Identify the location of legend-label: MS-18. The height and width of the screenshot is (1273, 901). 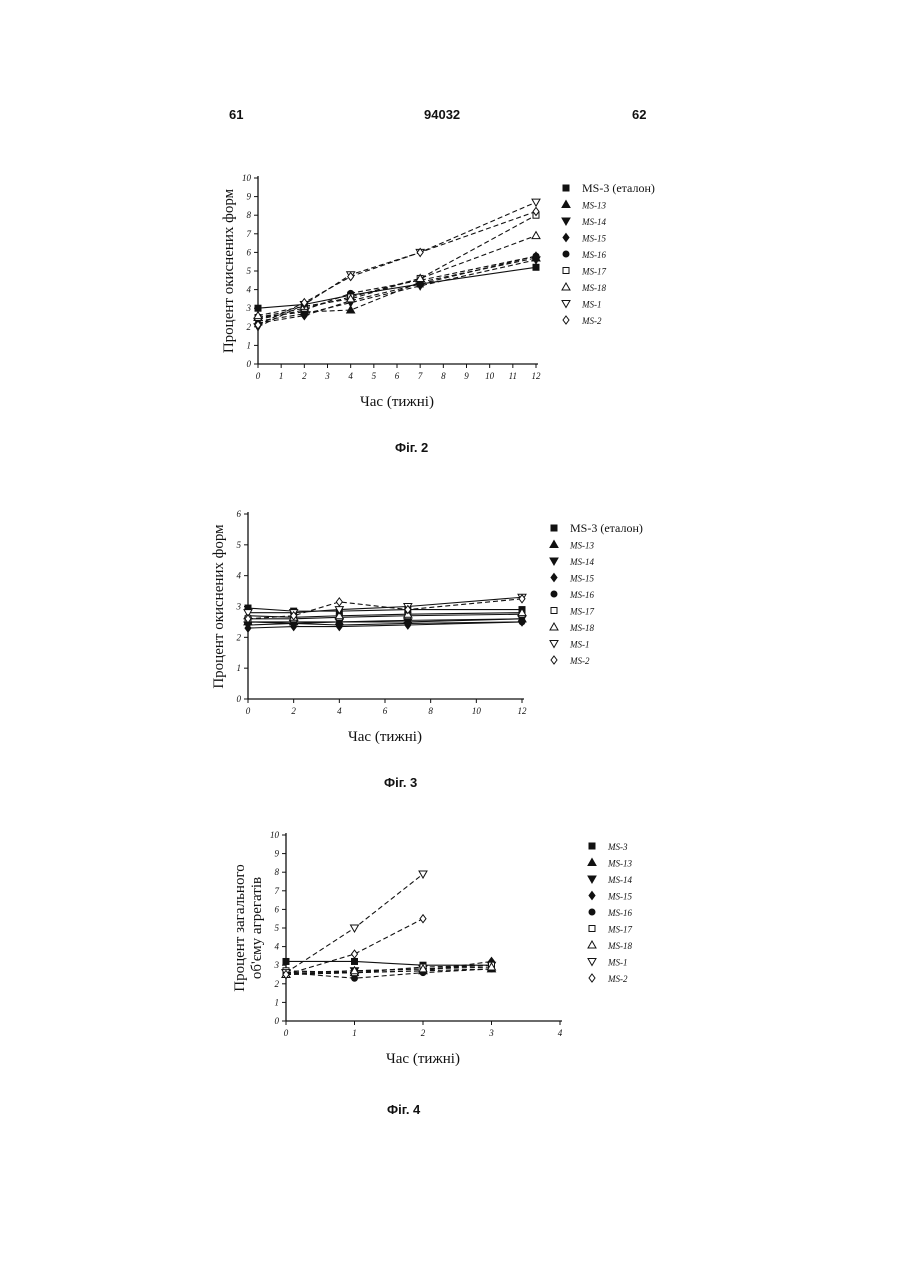
(619, 946).